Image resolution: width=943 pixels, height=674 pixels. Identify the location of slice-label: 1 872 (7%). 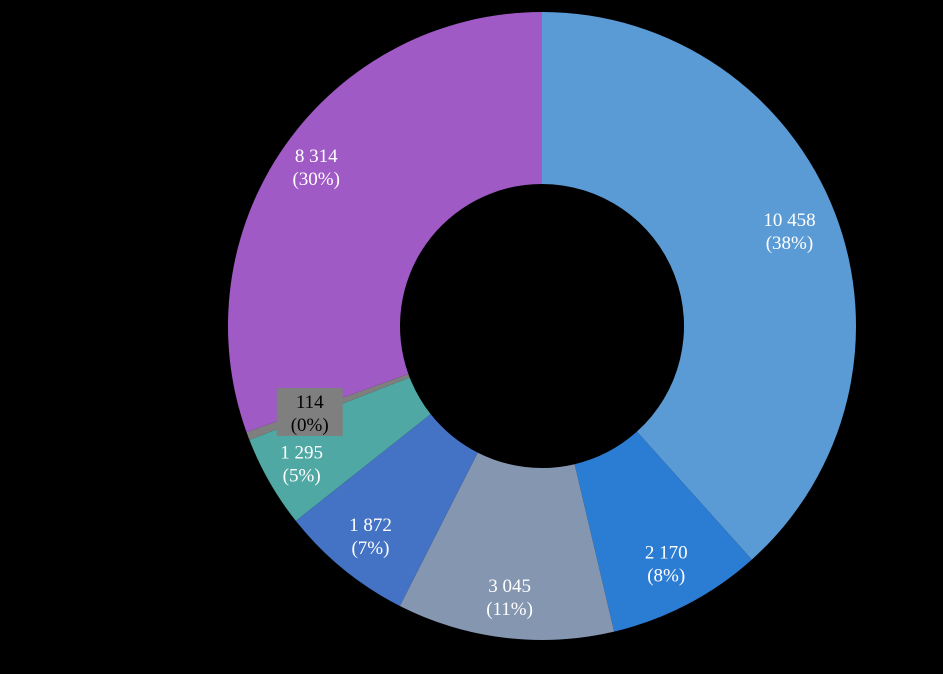
(370, 537).